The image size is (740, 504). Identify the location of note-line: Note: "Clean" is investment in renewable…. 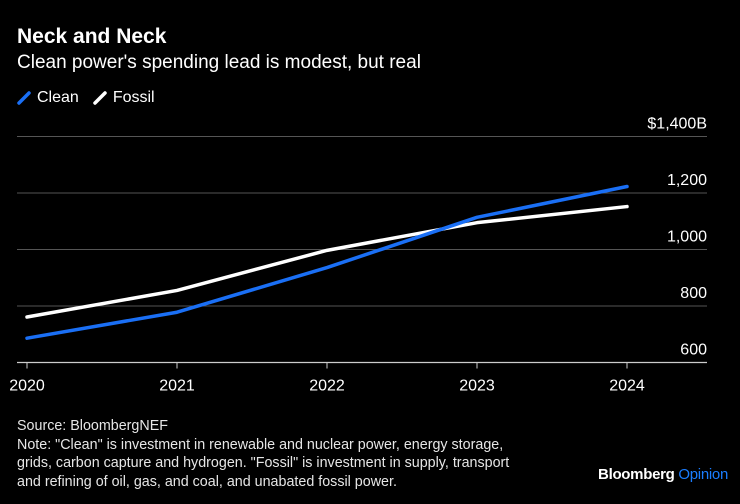
(260, 444).